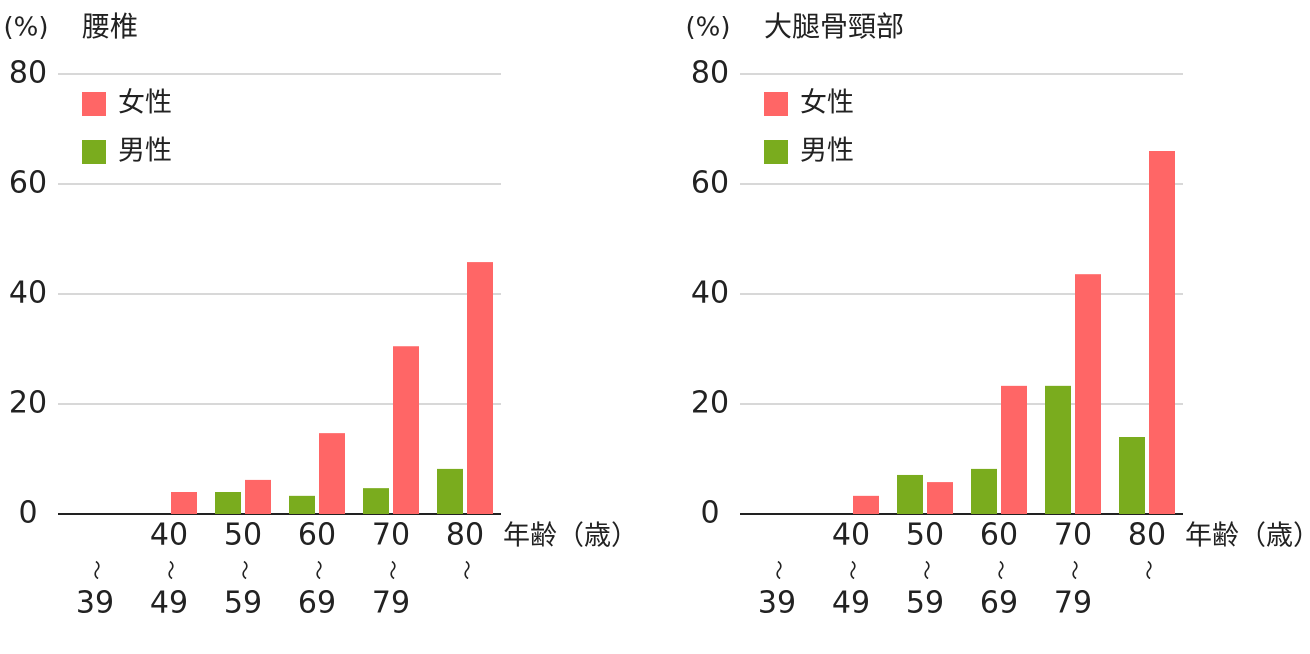 The image size is (1310, 654). I want to click on chart-title: 大腿骨頸部, so click(834, 26).